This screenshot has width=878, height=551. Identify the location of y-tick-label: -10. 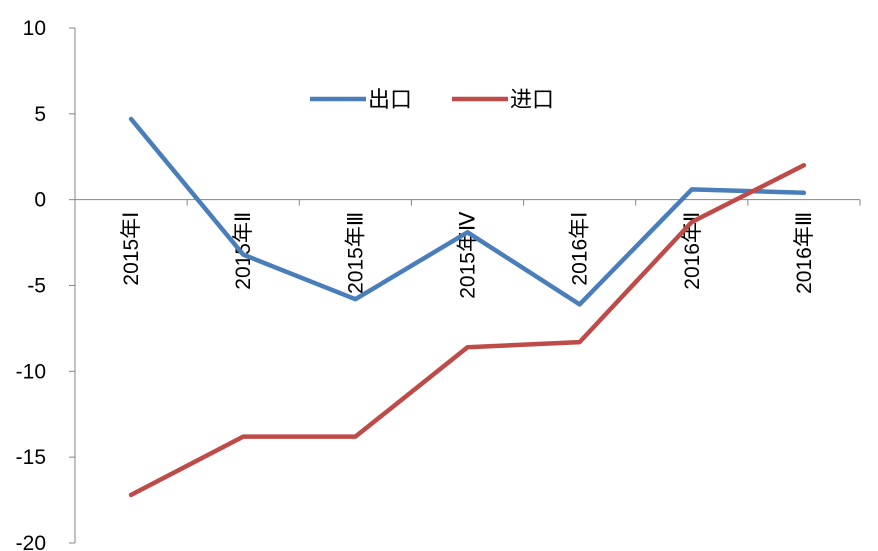
(31, 371).